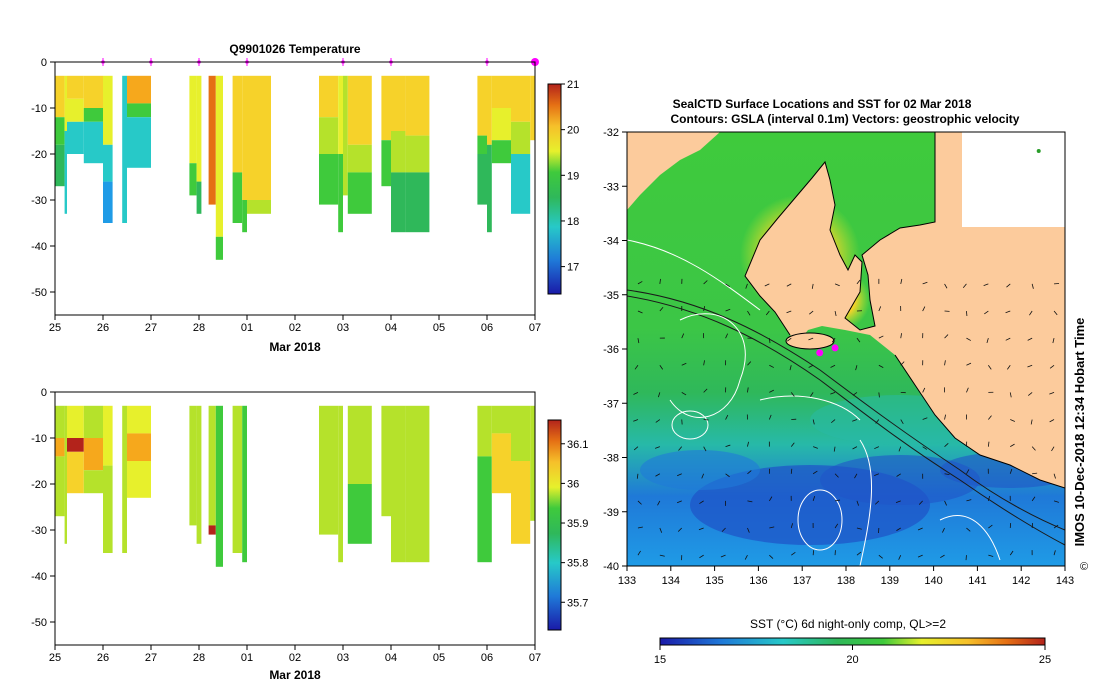 This screenshot has width=1099, height=700. Describe the element at coordinates (866, 502) in the screenshot. I see `gsla-contour` at that location.